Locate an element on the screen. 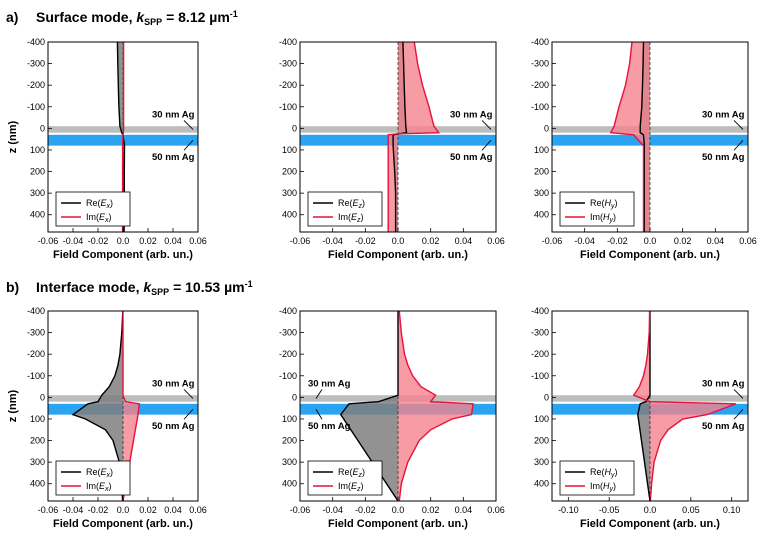 This screenshot has width=762, height=535. line-Re(Ex) is located at coordinates (97, 406).